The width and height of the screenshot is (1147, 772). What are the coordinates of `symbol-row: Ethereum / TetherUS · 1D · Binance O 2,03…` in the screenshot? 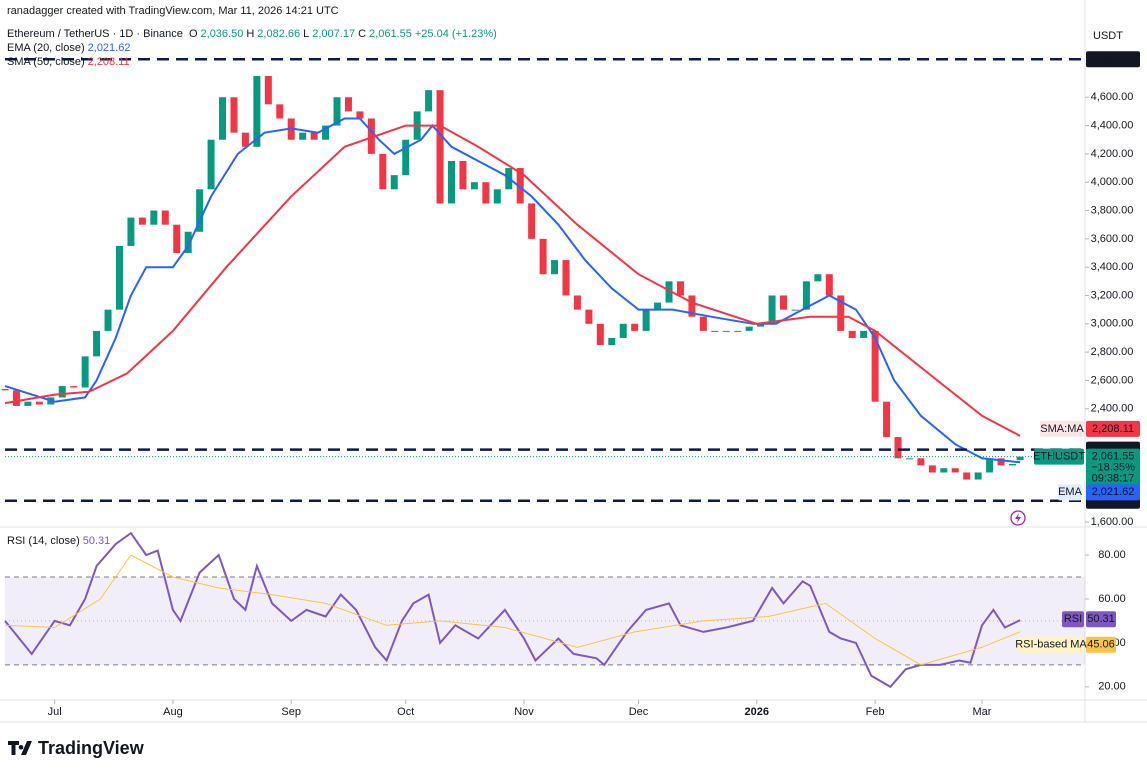 It's located at (253, 34).